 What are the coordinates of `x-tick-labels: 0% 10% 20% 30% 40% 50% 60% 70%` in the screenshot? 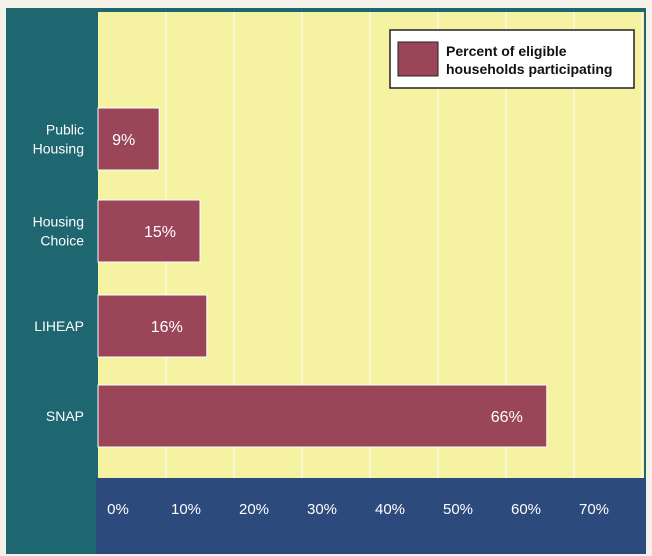 It's located at (358, 509).